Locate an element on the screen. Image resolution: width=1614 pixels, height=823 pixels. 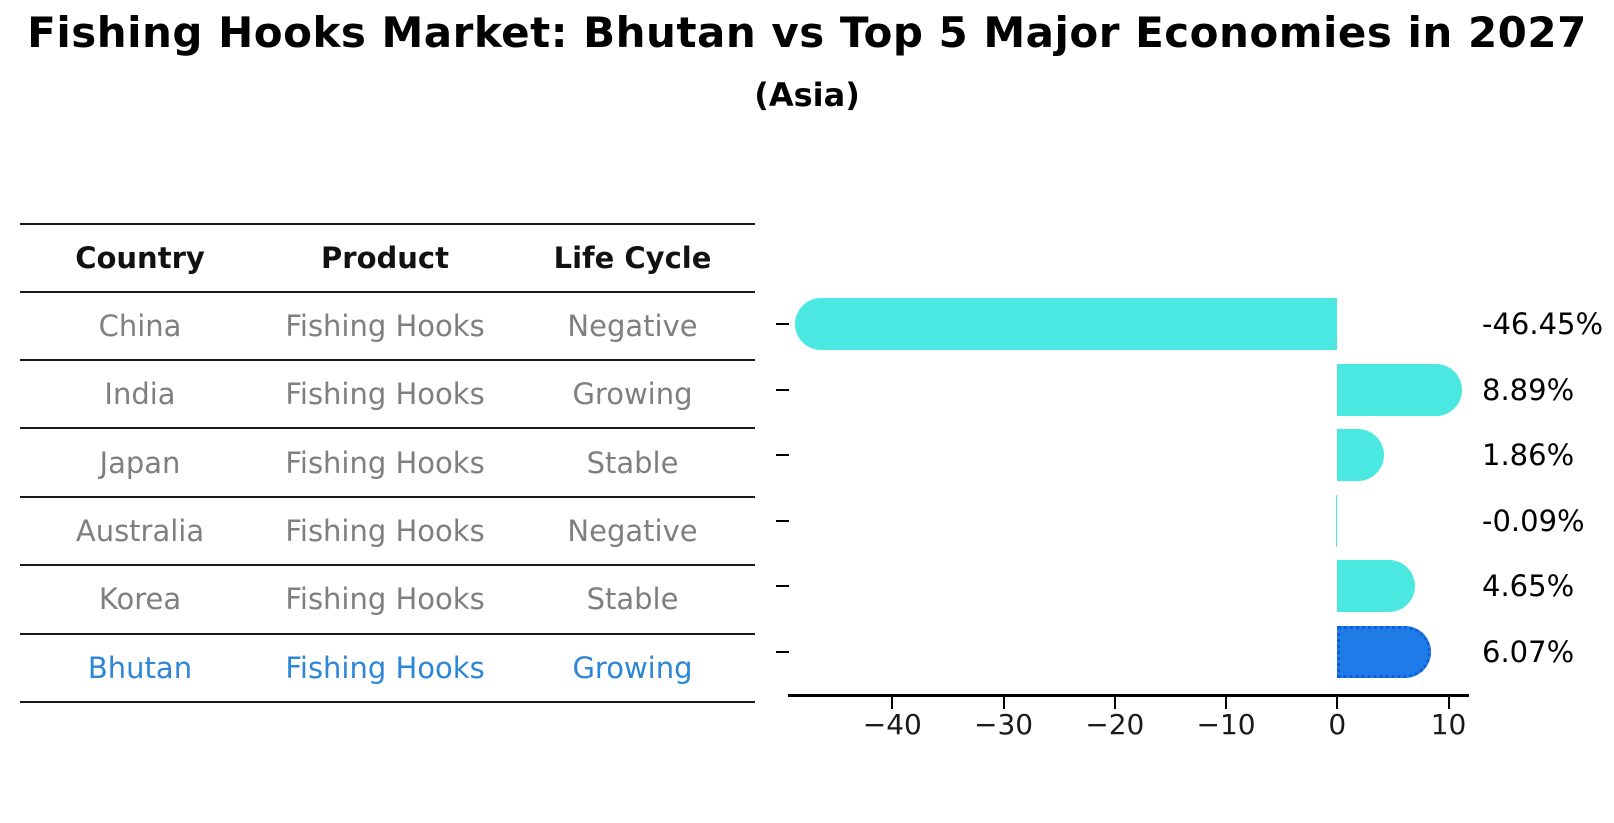
life-cycle-cell-india: Growing is located at coordinates (632, 394).